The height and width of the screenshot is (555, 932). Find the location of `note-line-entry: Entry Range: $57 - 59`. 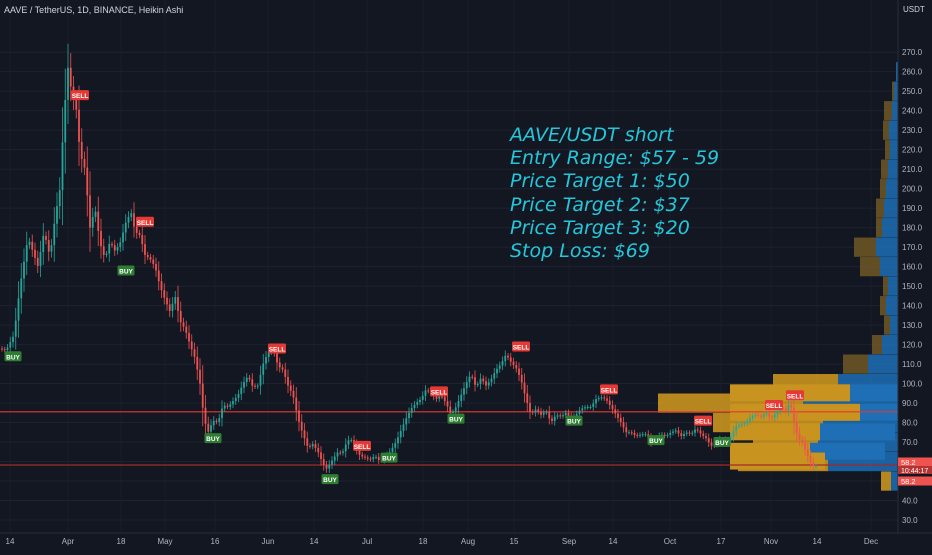

note-line-entry: Entry Range: $57 - 59 is located at coordinates (615, 158).